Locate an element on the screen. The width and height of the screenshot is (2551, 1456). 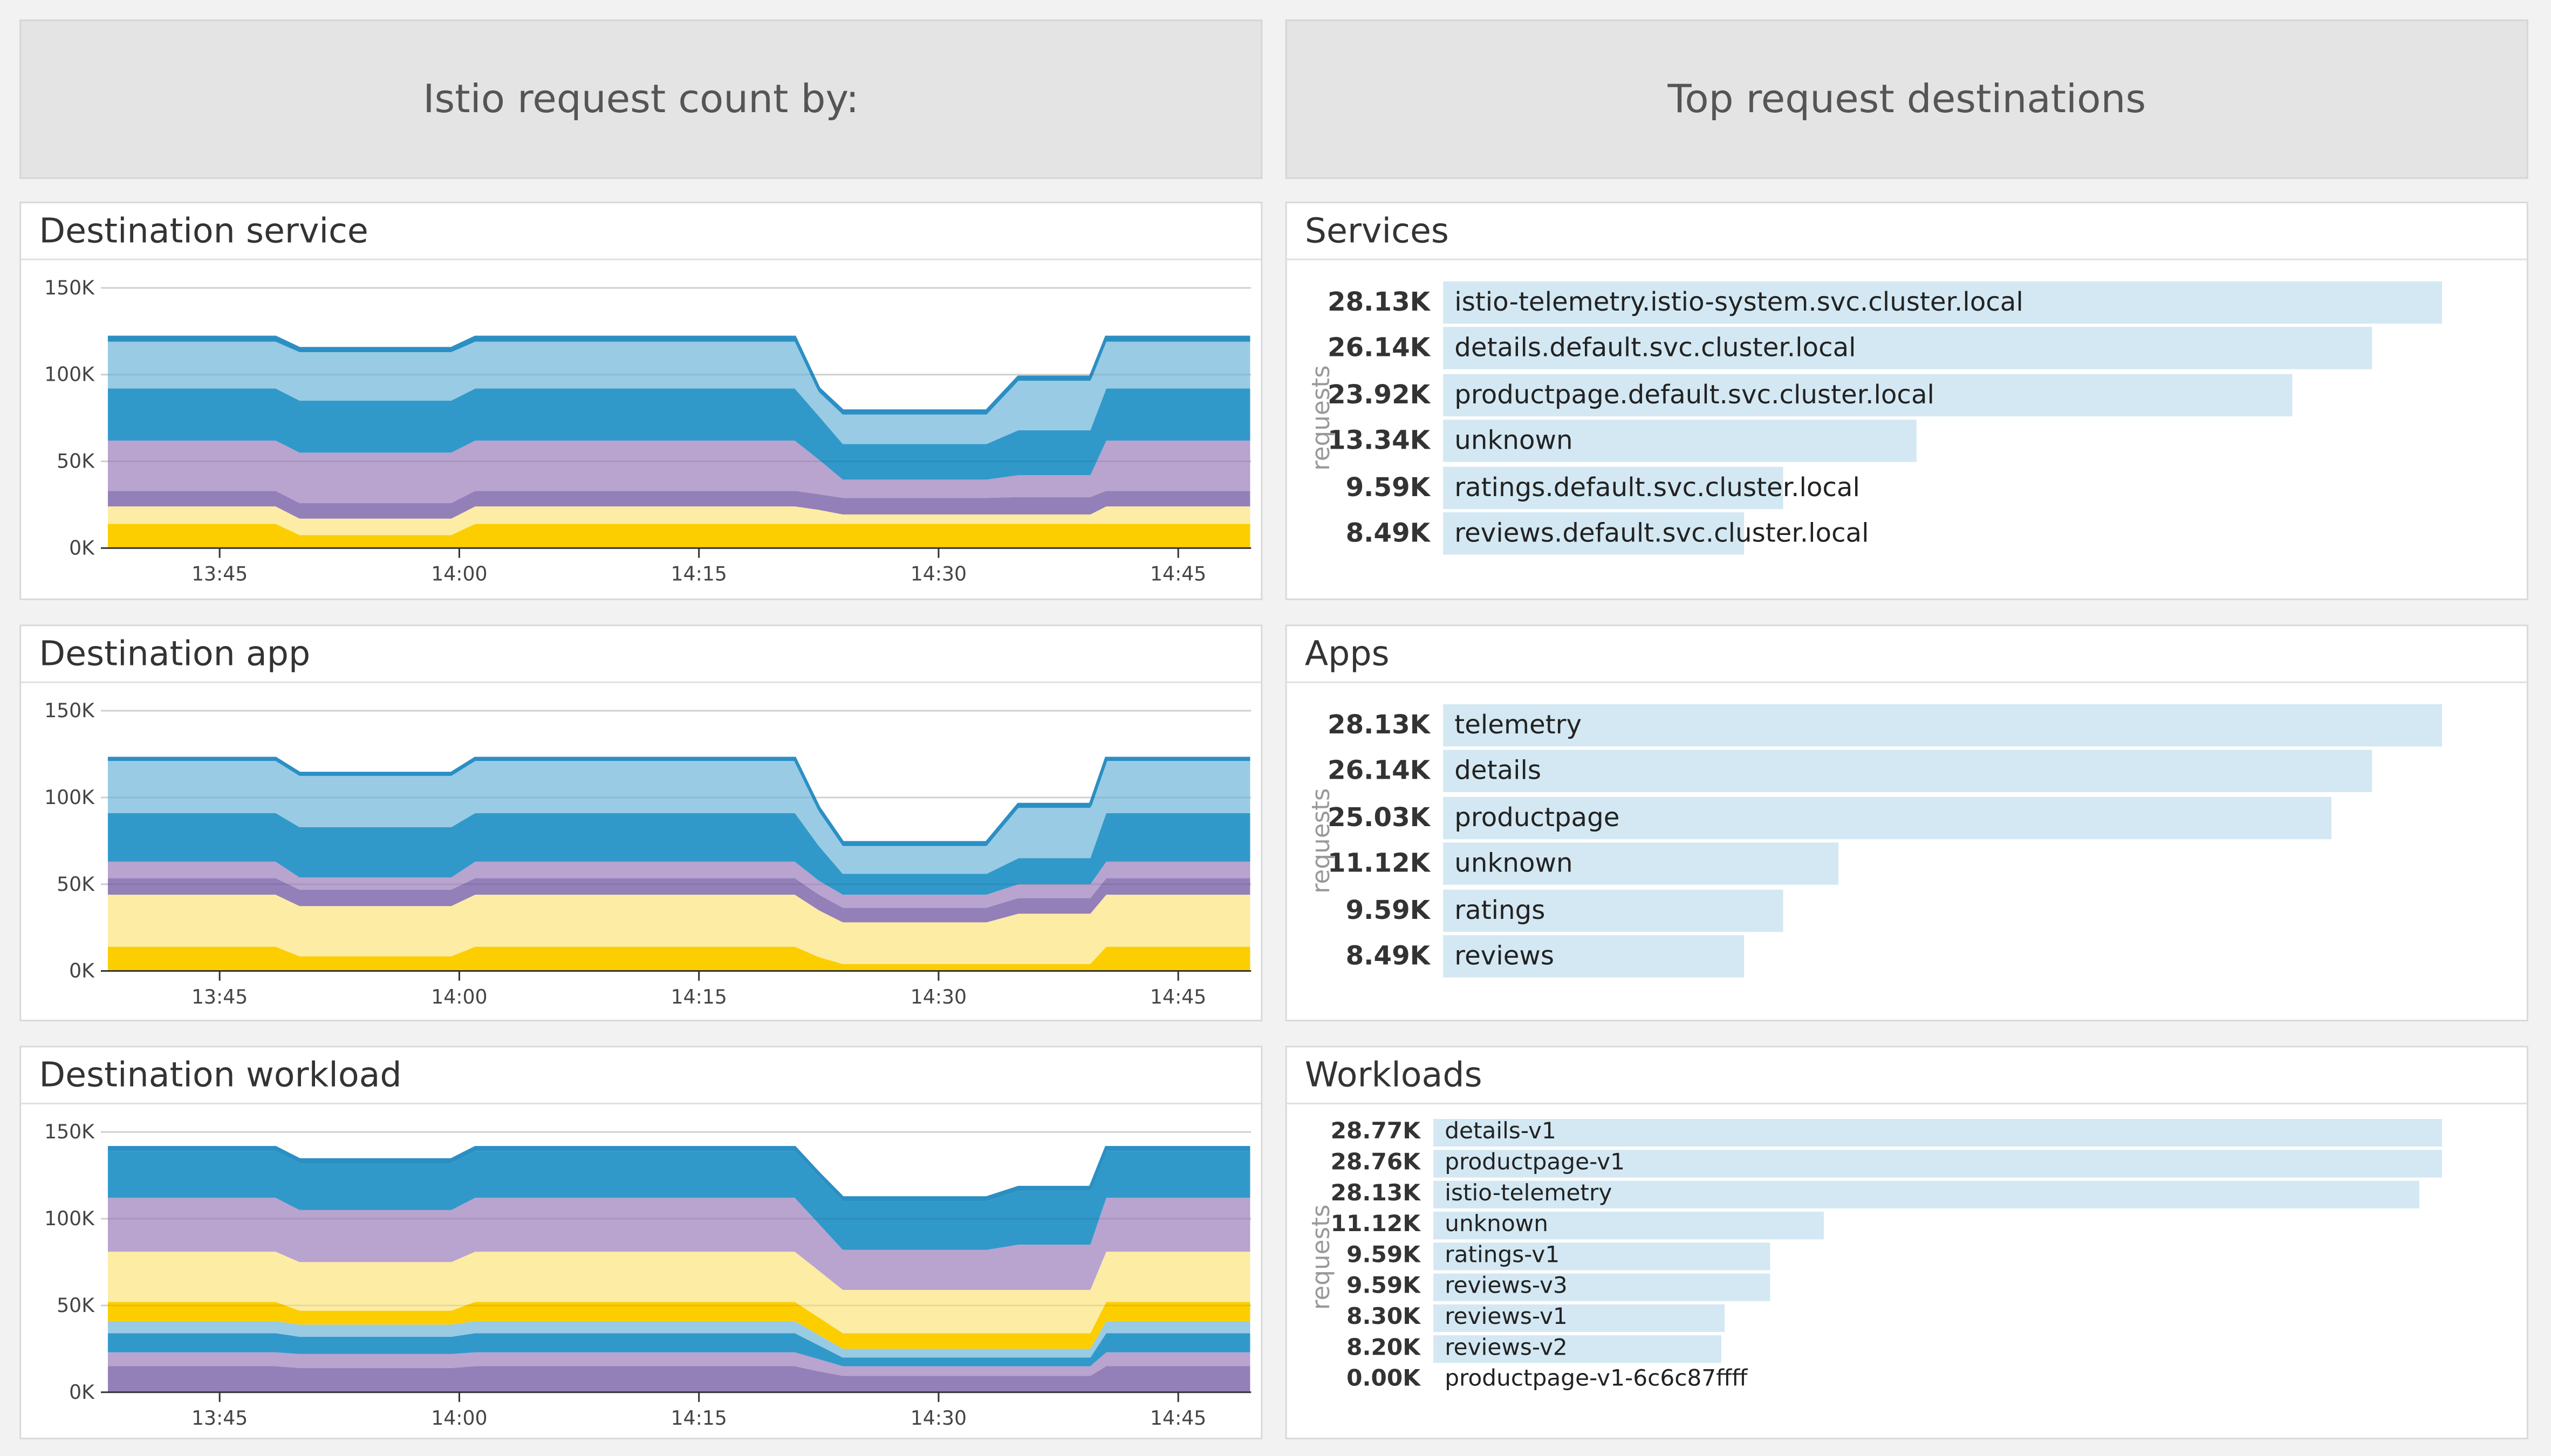
toplist-name: reviews-v3 is located at coordinates (1506, 1286).